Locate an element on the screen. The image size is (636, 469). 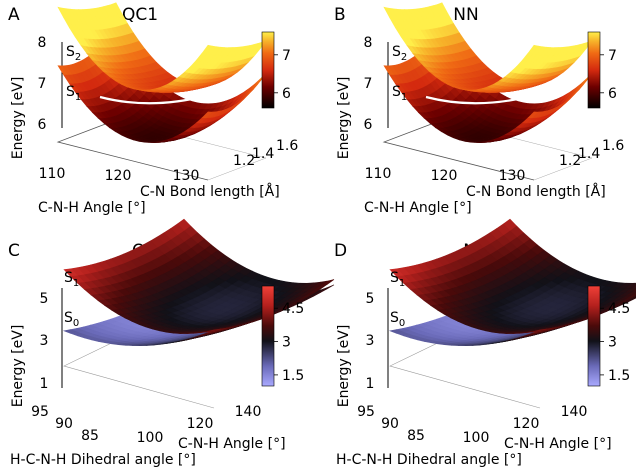
panel-letter: D is located at coordinates (340, 251).